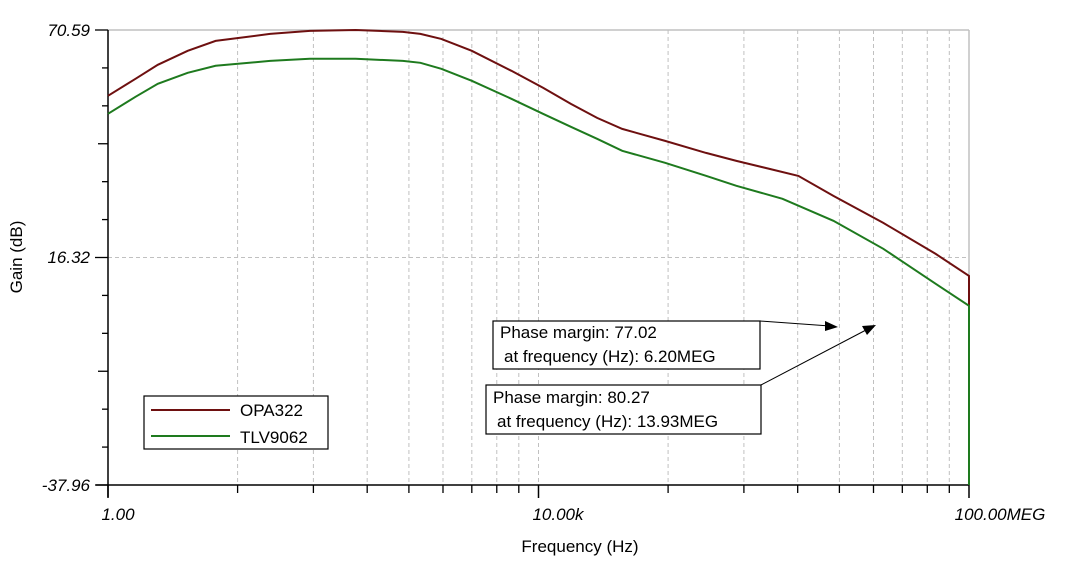 This screenshot has width=1067, height=569. What do you see at coordinates (16, 257) in the screenshot?
I see `y-axis-title: Gain (dB)` at bounding box center [16, 257].